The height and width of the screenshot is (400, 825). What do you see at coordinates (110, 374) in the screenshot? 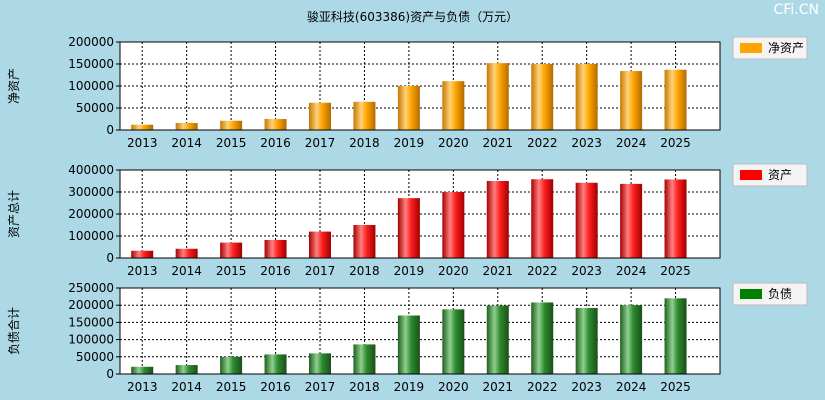
I see `y-tick-label: 0` at bounding box center [110, 374].